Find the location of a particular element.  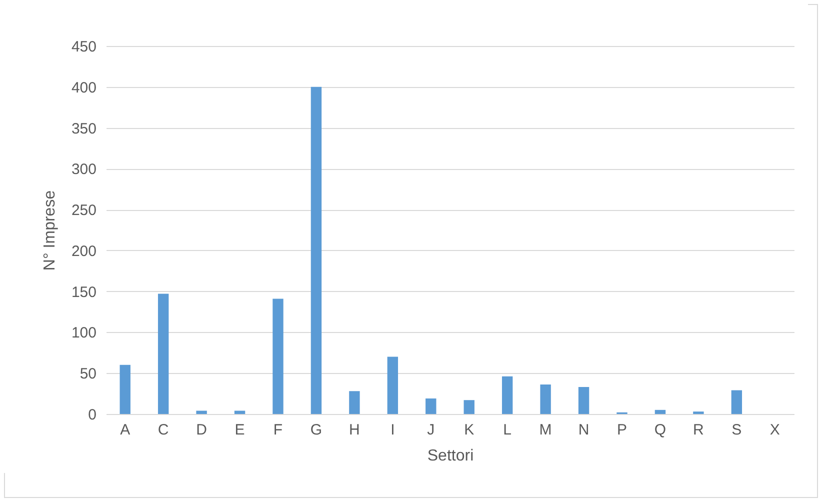

x-tick-label: G is located at coordinates (316, 430).